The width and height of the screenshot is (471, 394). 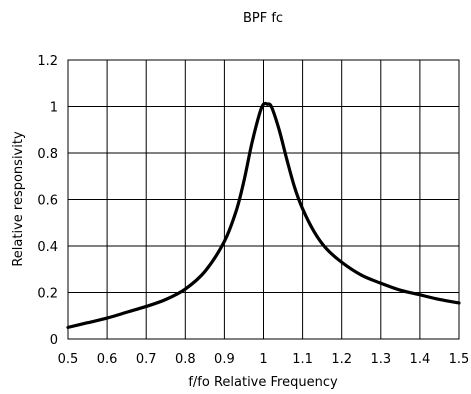 I want to click on x-tick-label: 1.1, so click(x=302, y=359).